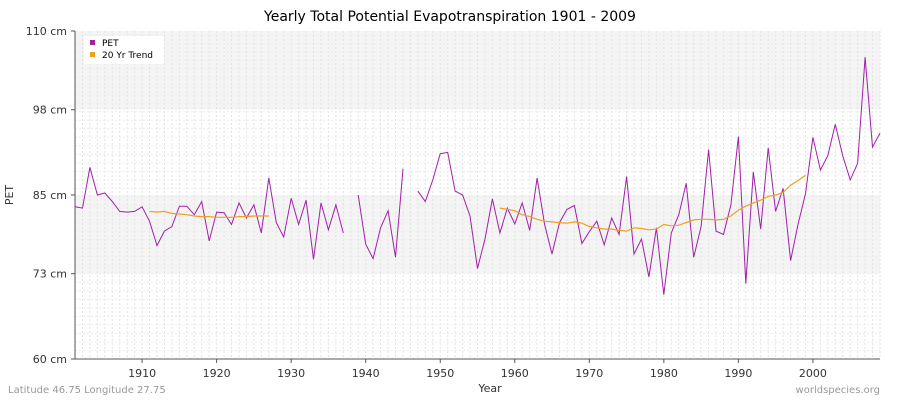 Image resolution: width=900 pixels, height=400 pixels. Describe the element at coordinates (87, 390) in the screenshot. I see `footer-coordinates: Latitude 46.75 Longitude 27.75` at that location.